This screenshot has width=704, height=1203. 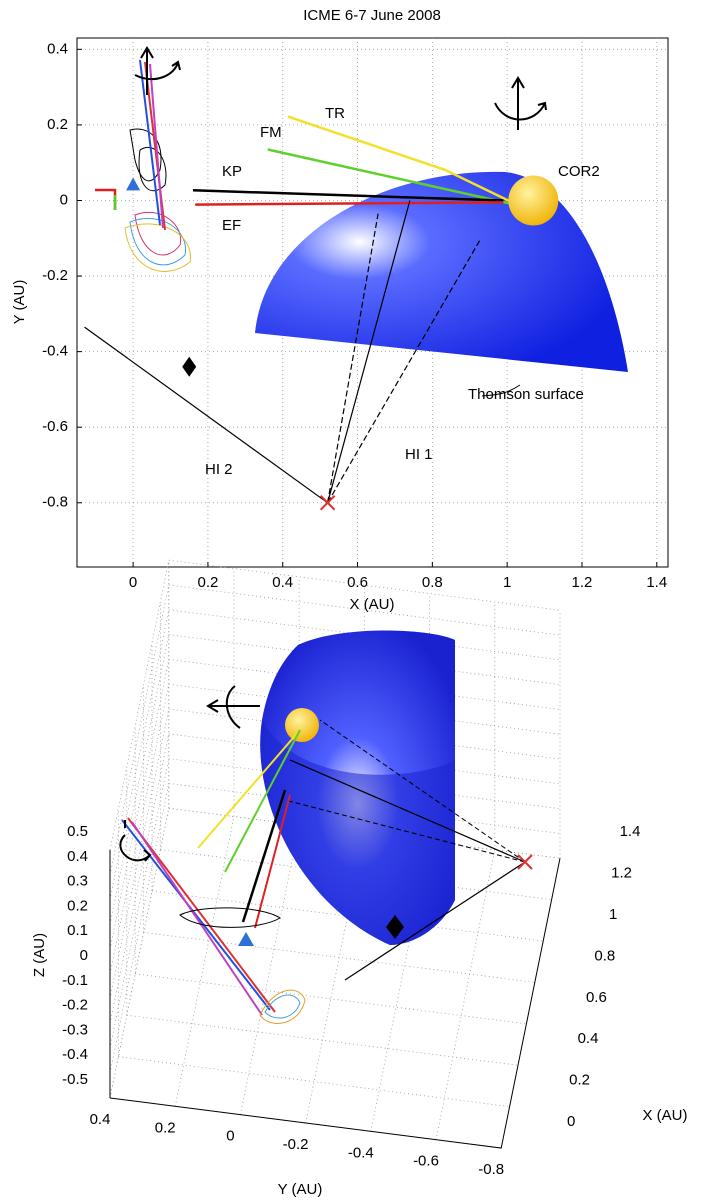 I want to click on lines-3d, so click(x=323, y=871).